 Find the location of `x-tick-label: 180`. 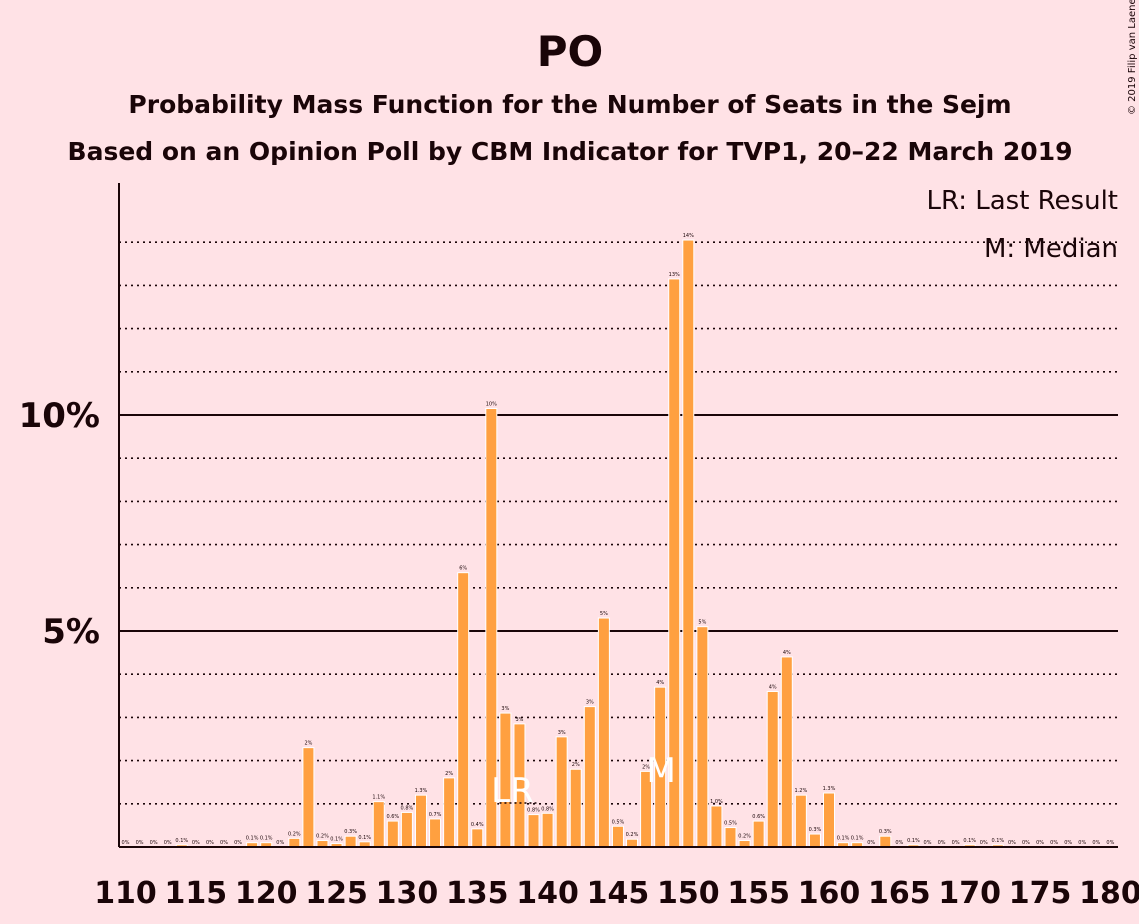

x-tick-label: 180 is located at coordinates (1109, 893).